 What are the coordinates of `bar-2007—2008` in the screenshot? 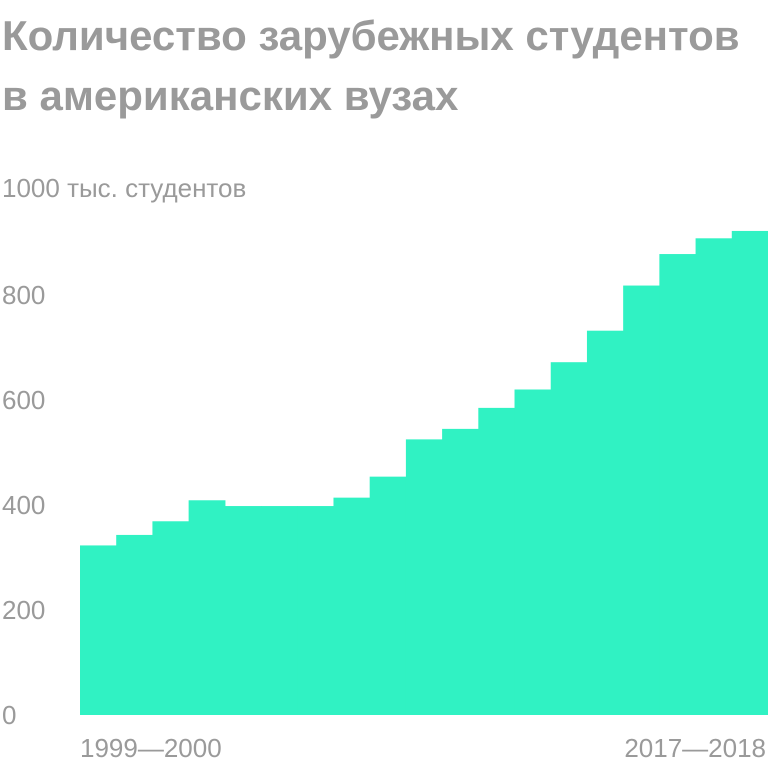 It's located at (388, 595).